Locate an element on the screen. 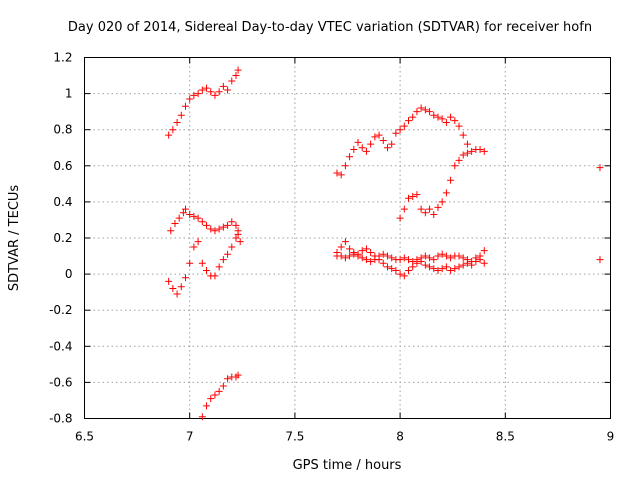  series-mid-left-lower is located at coordinates (203, 262).